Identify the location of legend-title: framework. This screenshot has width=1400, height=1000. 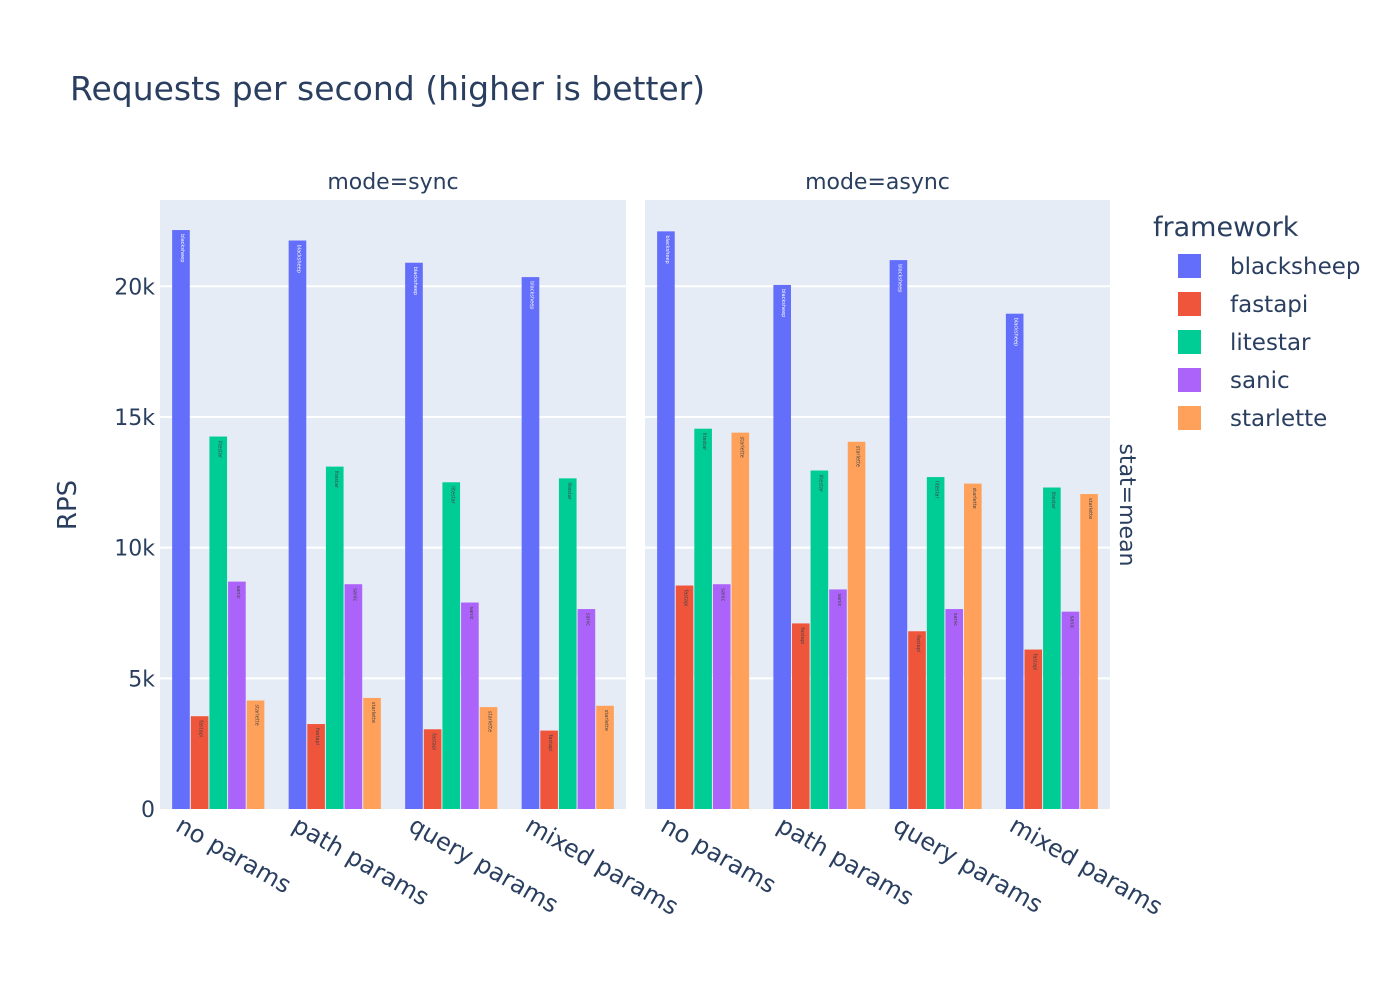
(1226, 227).